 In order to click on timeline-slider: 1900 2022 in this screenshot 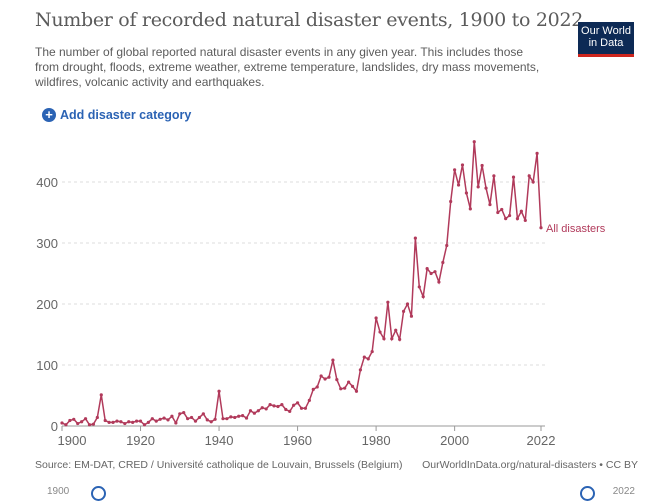, I will do `click(335, 493)`.